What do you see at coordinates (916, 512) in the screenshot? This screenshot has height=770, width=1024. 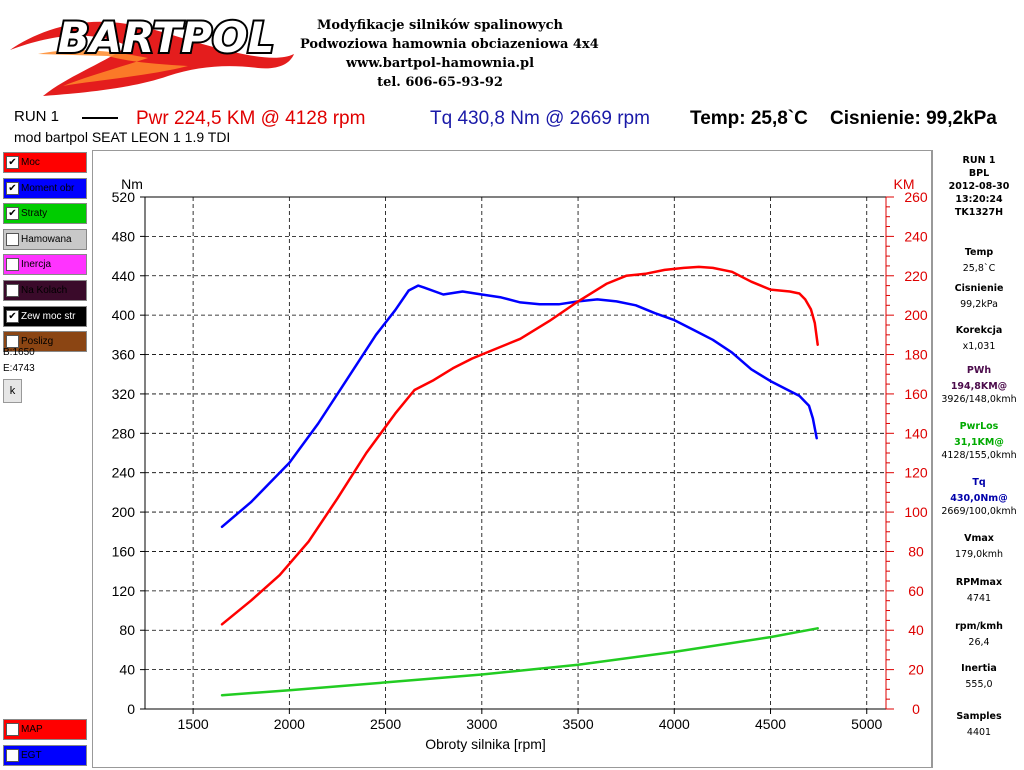 I see `y-right-tick-label: 100` at bounding box center [916, 512].